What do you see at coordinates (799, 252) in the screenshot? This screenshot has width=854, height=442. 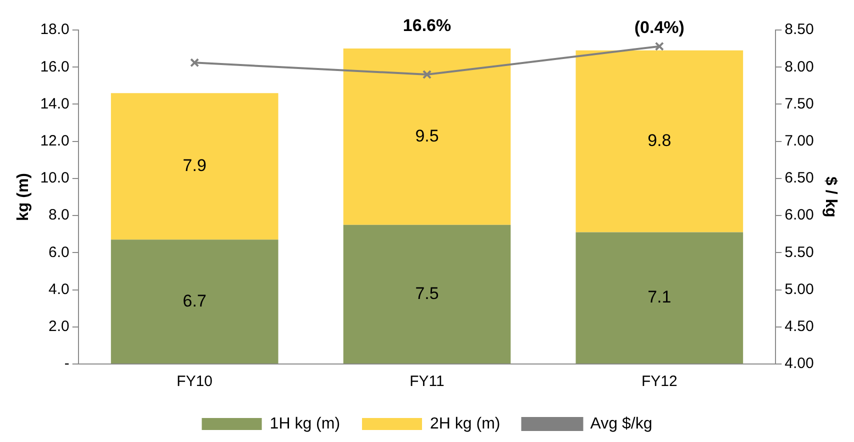 I see `y2-tick-label: 5.50` at bounding box center [799, 252].